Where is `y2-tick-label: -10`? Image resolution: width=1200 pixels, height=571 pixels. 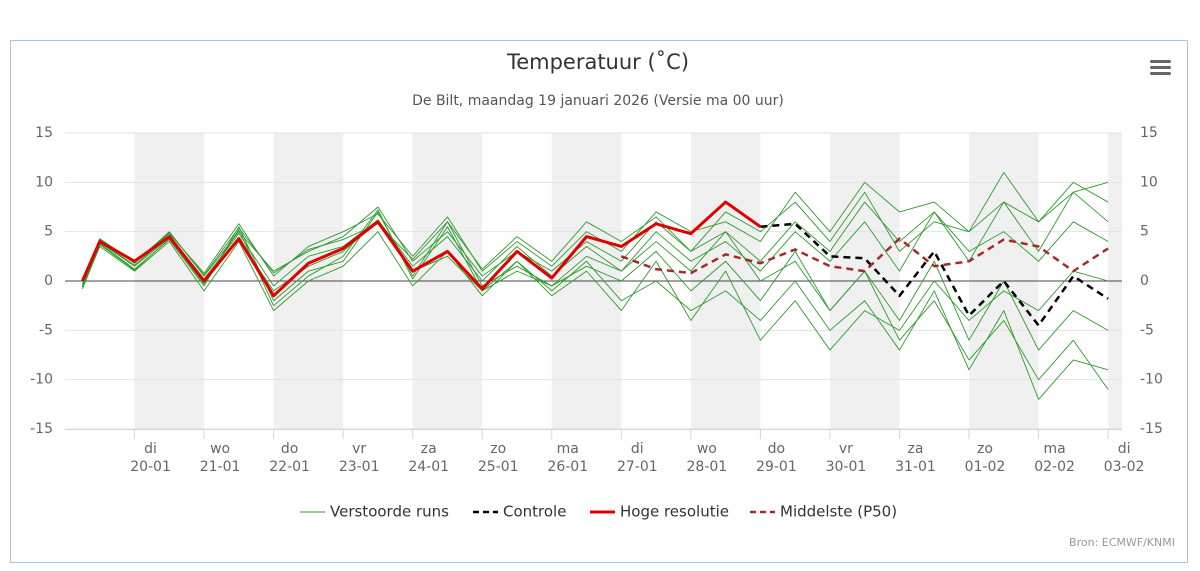
y2-tick-label: -10 is located at coordinates (1151, 380).